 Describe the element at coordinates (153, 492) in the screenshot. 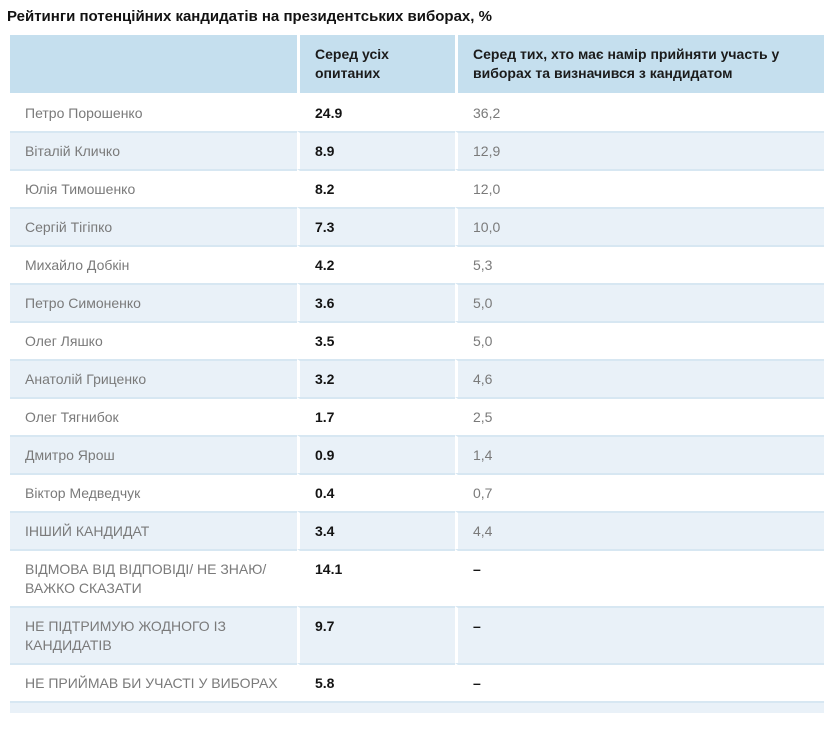

I see `candidate-name: Віктор Медведчук` at that location.